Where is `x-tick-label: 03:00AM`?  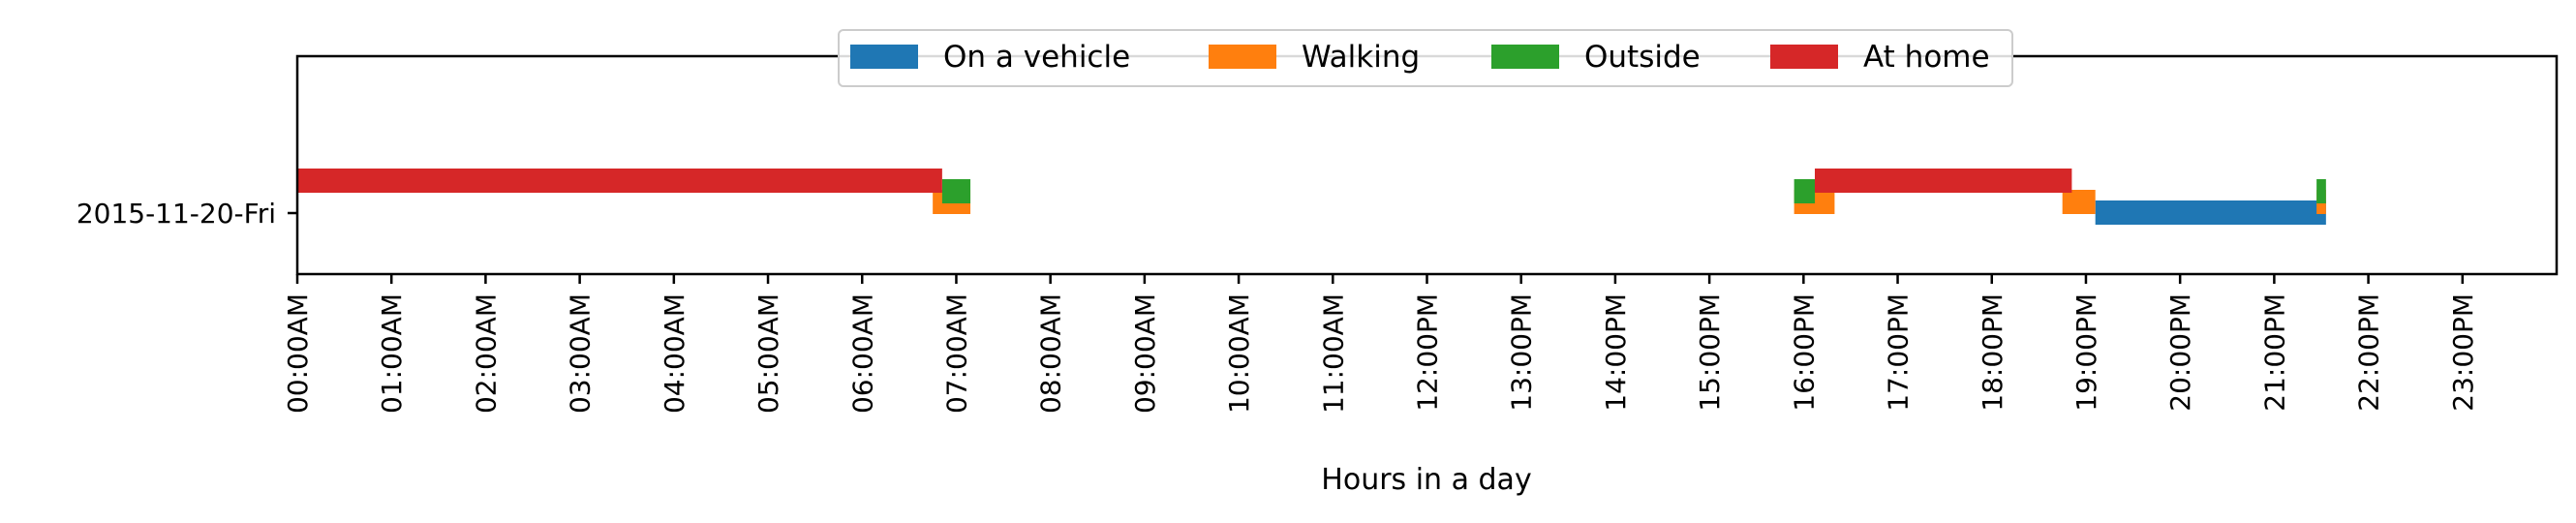 x-tick-label: 03:00AM is located at coordinates (581, 353).